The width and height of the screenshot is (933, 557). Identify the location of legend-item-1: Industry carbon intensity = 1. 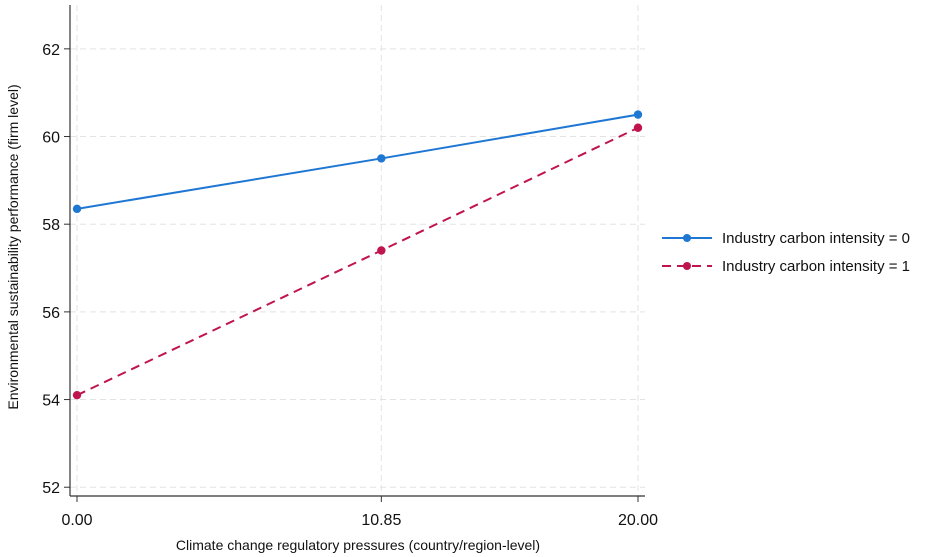
(786, 266).